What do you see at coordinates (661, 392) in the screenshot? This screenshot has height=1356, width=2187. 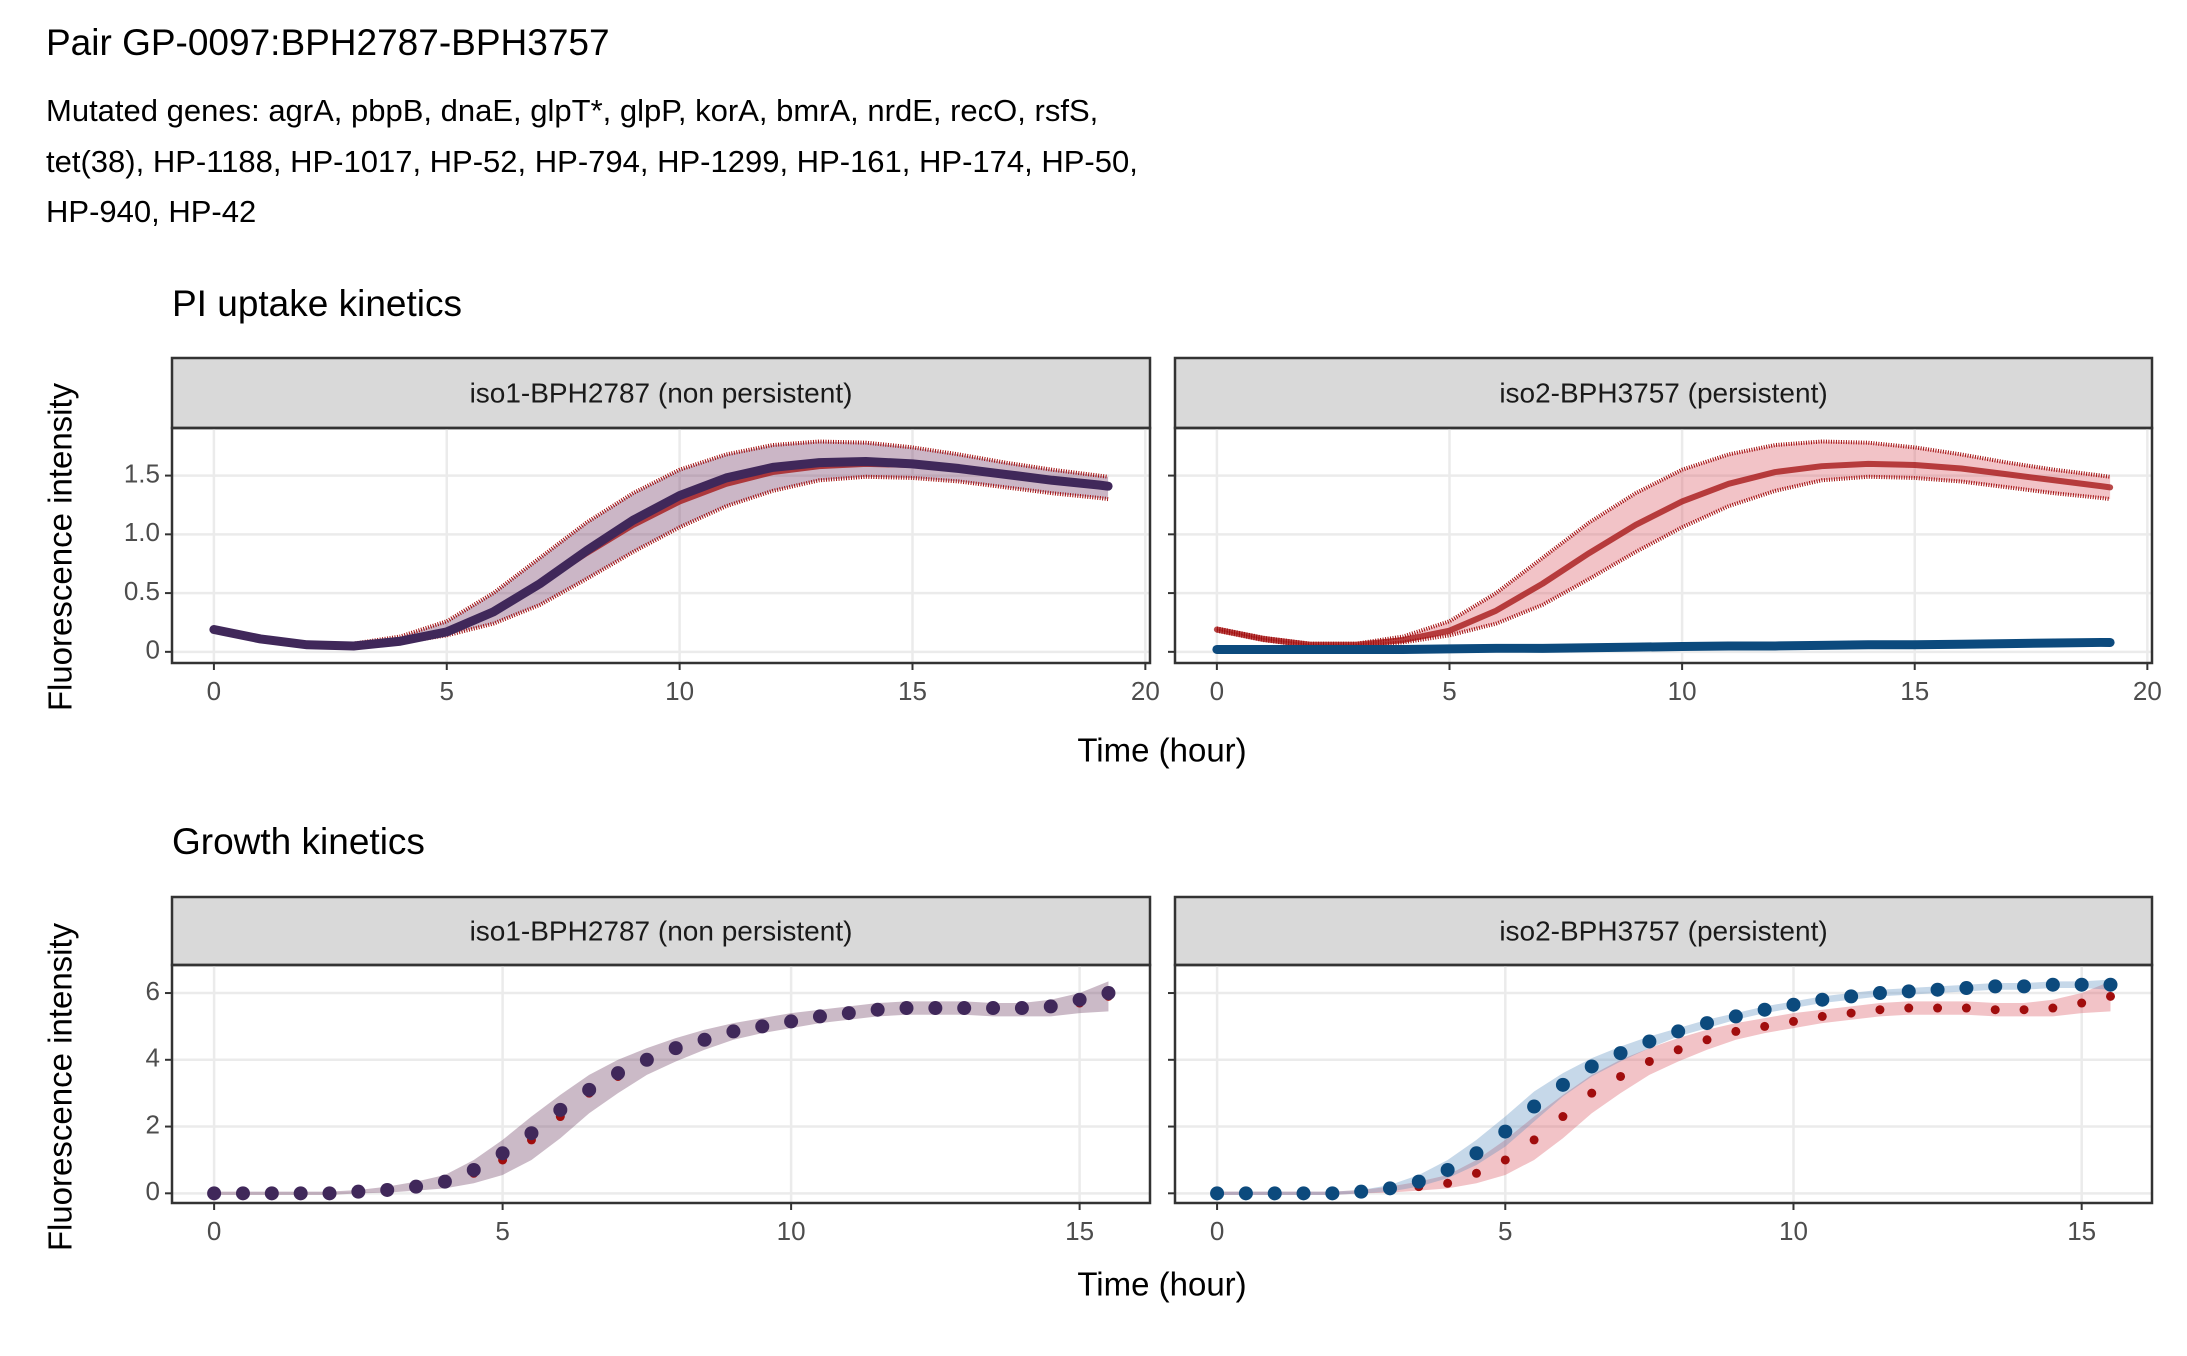 I see `panel-title: iso1-BPH2787 (non persistent)` at bounding box center [661, 392].